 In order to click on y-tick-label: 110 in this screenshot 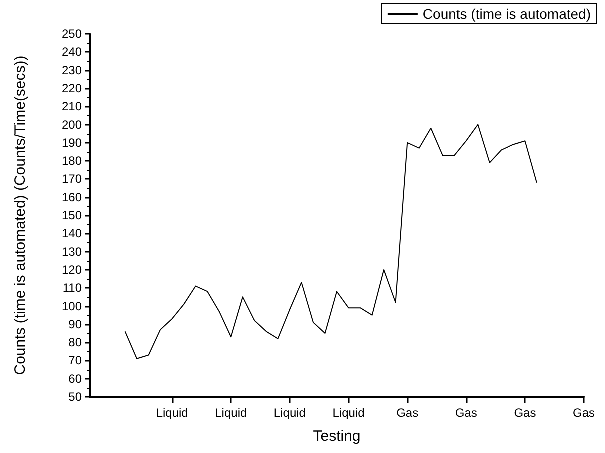, I will do `click(72, 288)`.